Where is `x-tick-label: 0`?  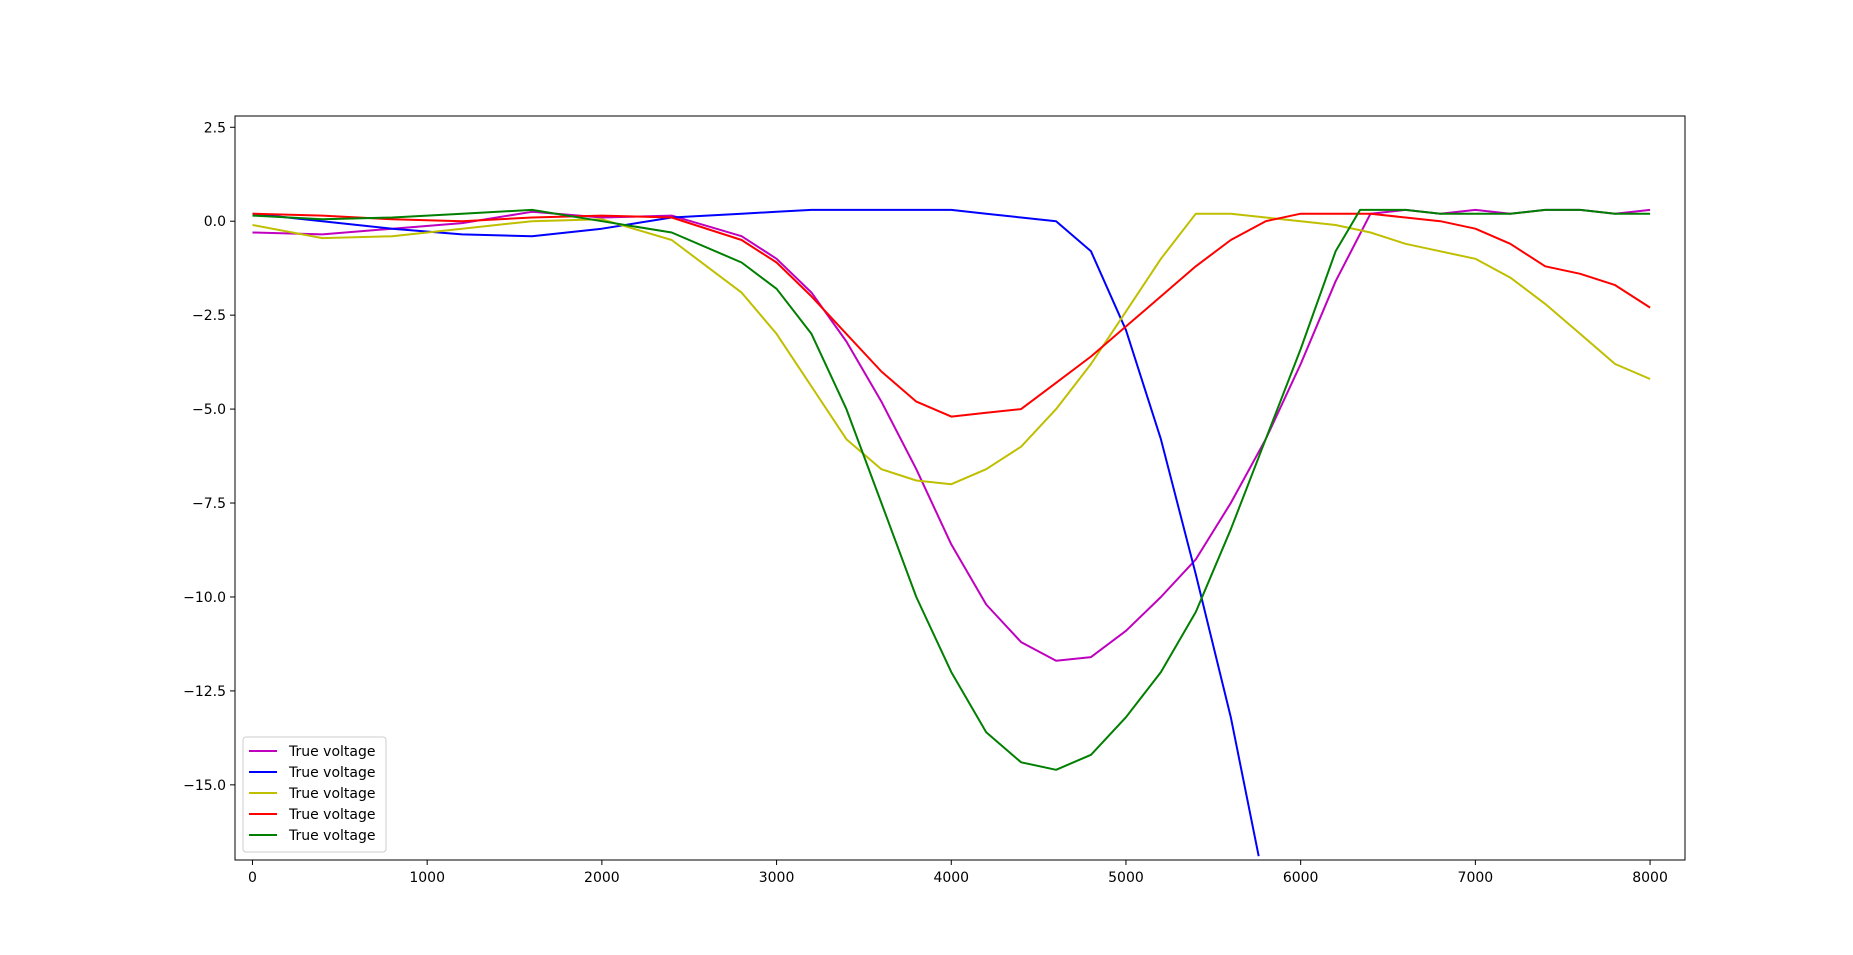
x-tick-label: 0 is located at coordinates (252, 878).